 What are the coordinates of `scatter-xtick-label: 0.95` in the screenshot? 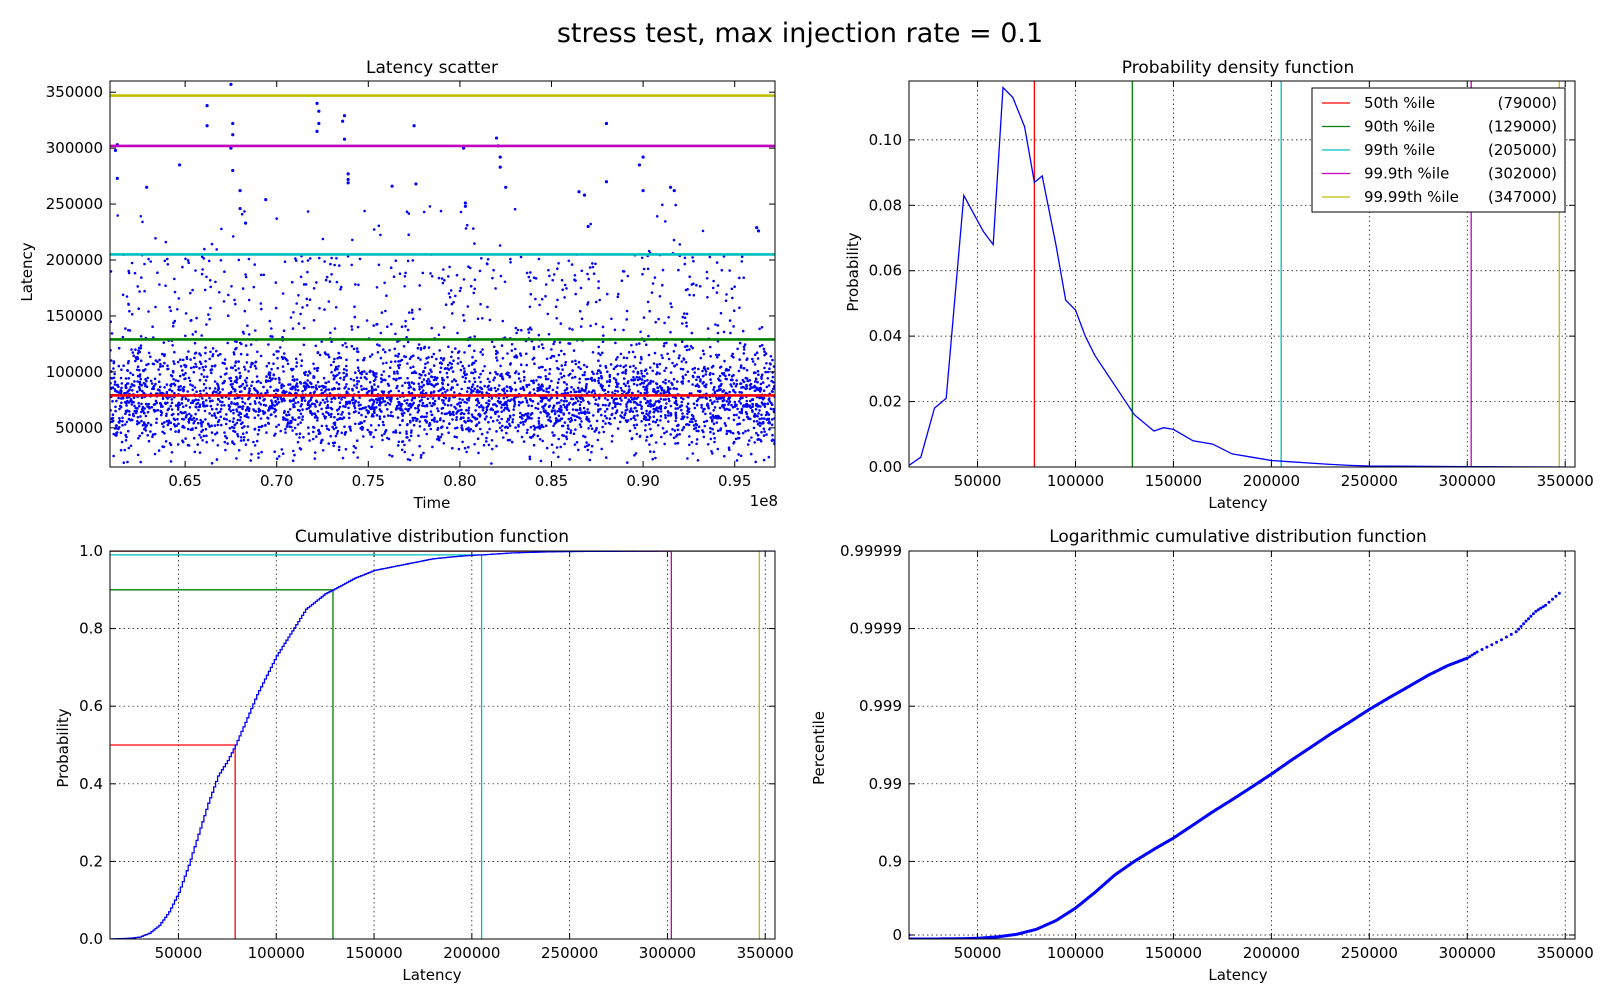 It's located at (734, 481).